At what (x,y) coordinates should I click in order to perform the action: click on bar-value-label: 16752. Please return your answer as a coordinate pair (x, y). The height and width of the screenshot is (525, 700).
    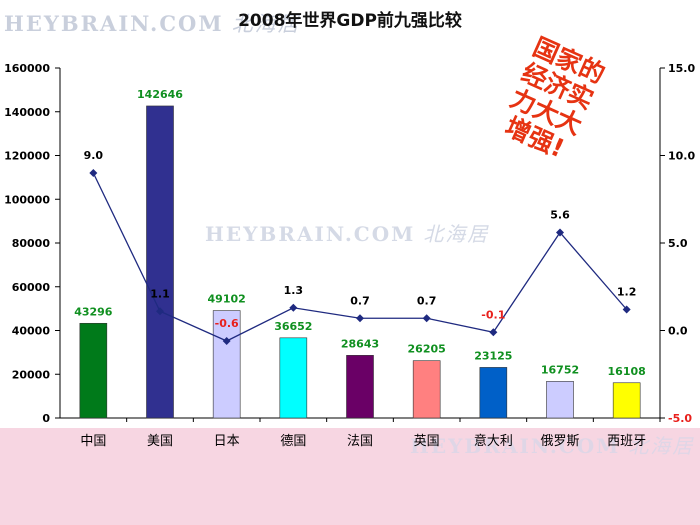
    Looking at the image, I should click on (560, 369).